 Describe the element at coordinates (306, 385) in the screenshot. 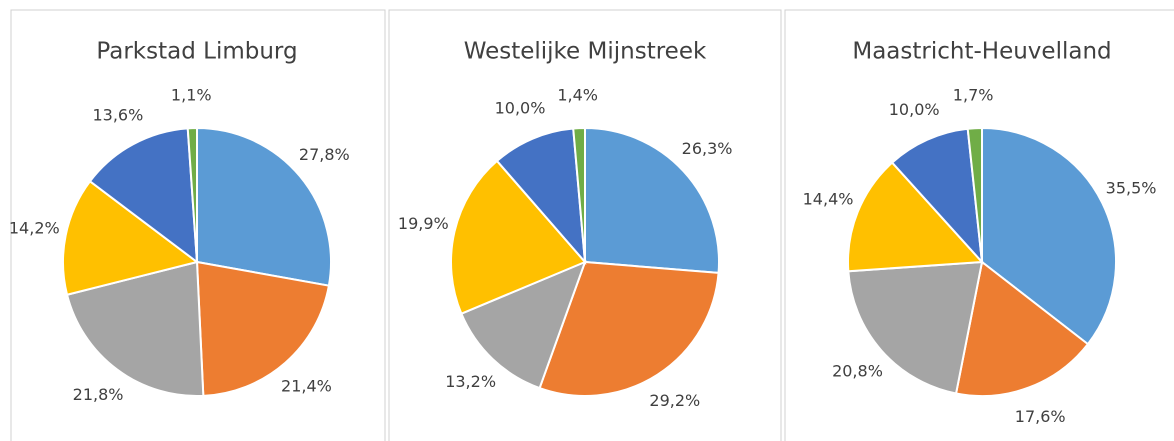

I see `data-label: 21,4%` at that location.